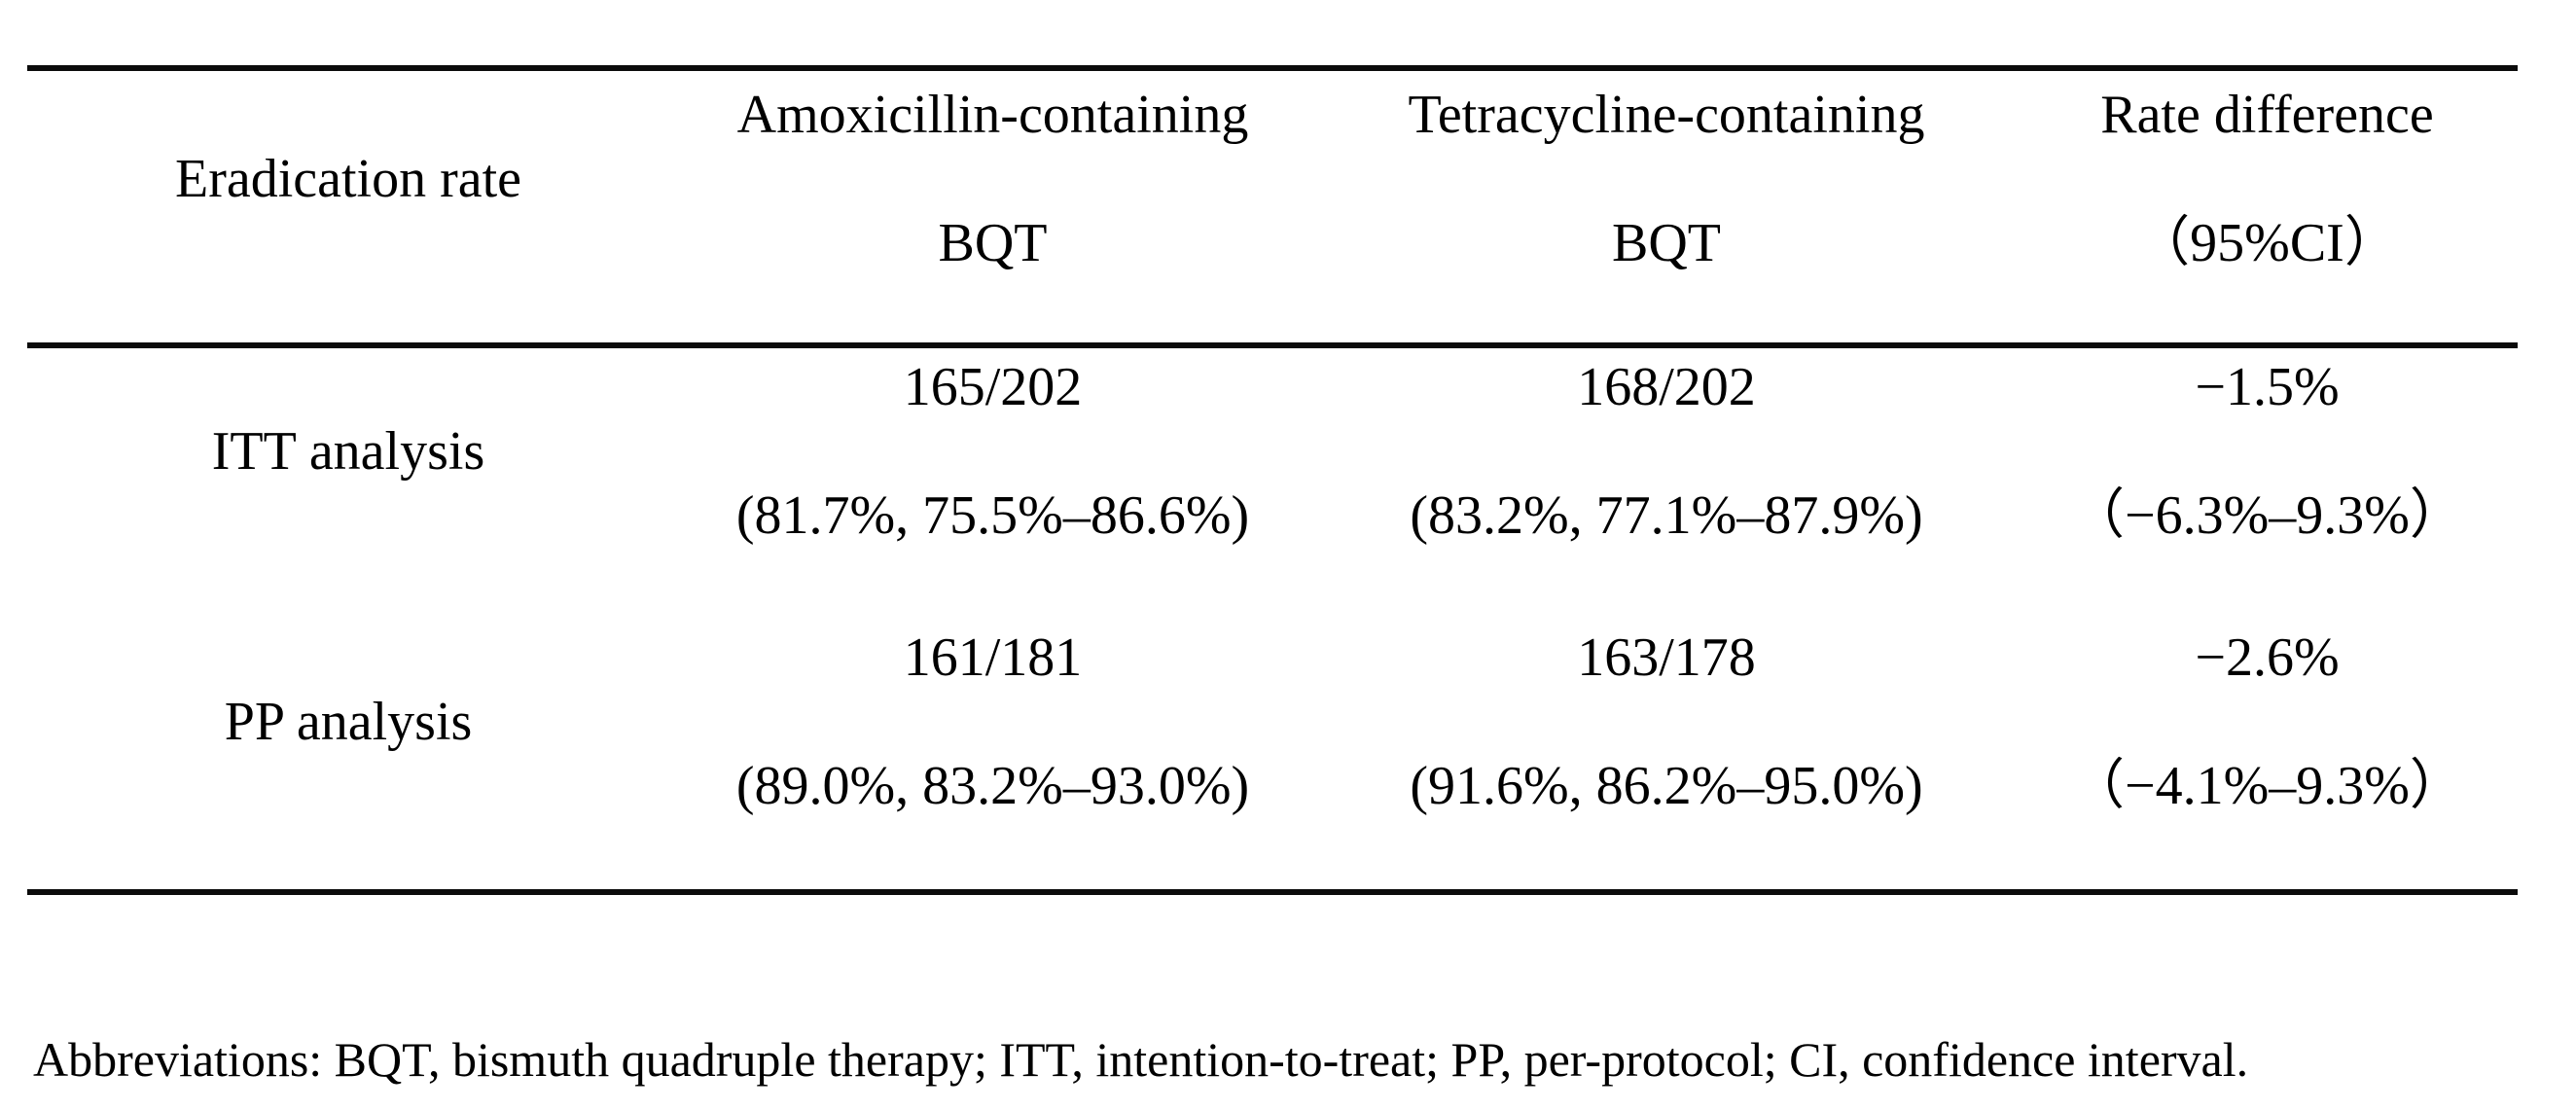 The height and width of the screenshot is (1110, 2576). Describe the element at coordinates (992, 115) in the screenshot. I see `header-label-line1: Amoxicillin-containing` at that location.